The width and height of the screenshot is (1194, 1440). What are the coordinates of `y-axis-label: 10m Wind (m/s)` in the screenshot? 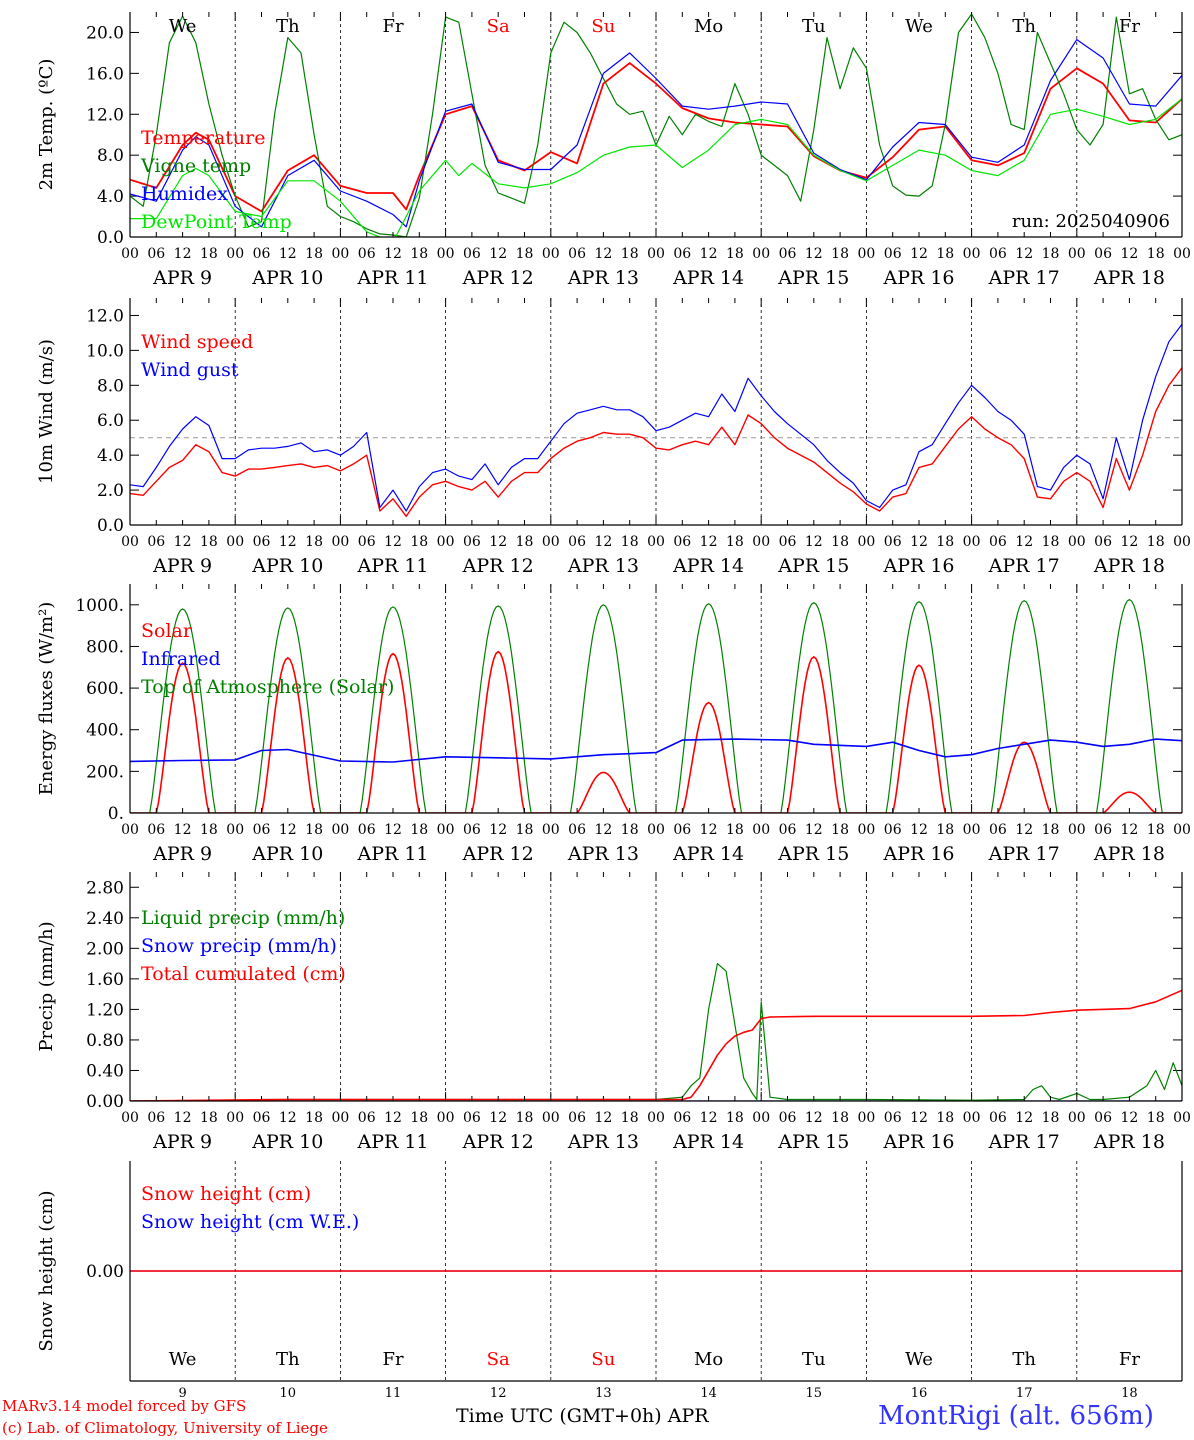 It's located at (46, 411).